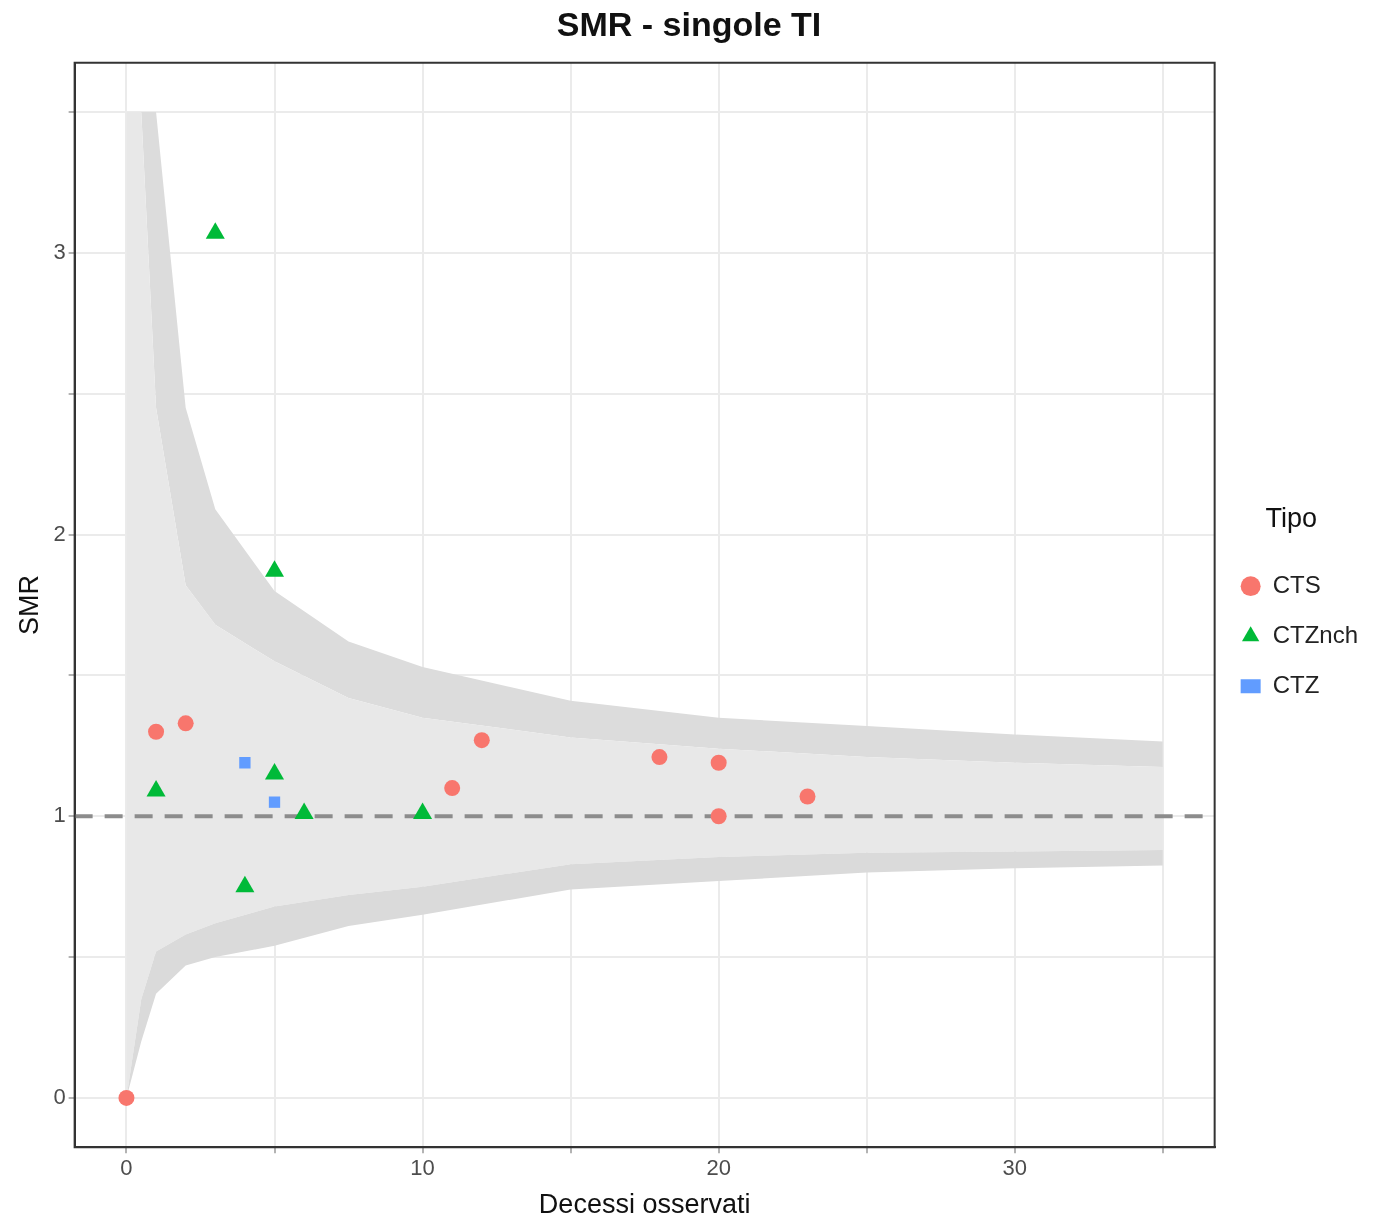  What do you see at coordinates (644, 1204) in the screenshot?
I see `x-axis-title: Decessi osservati` at bounding box center [644, 1204].